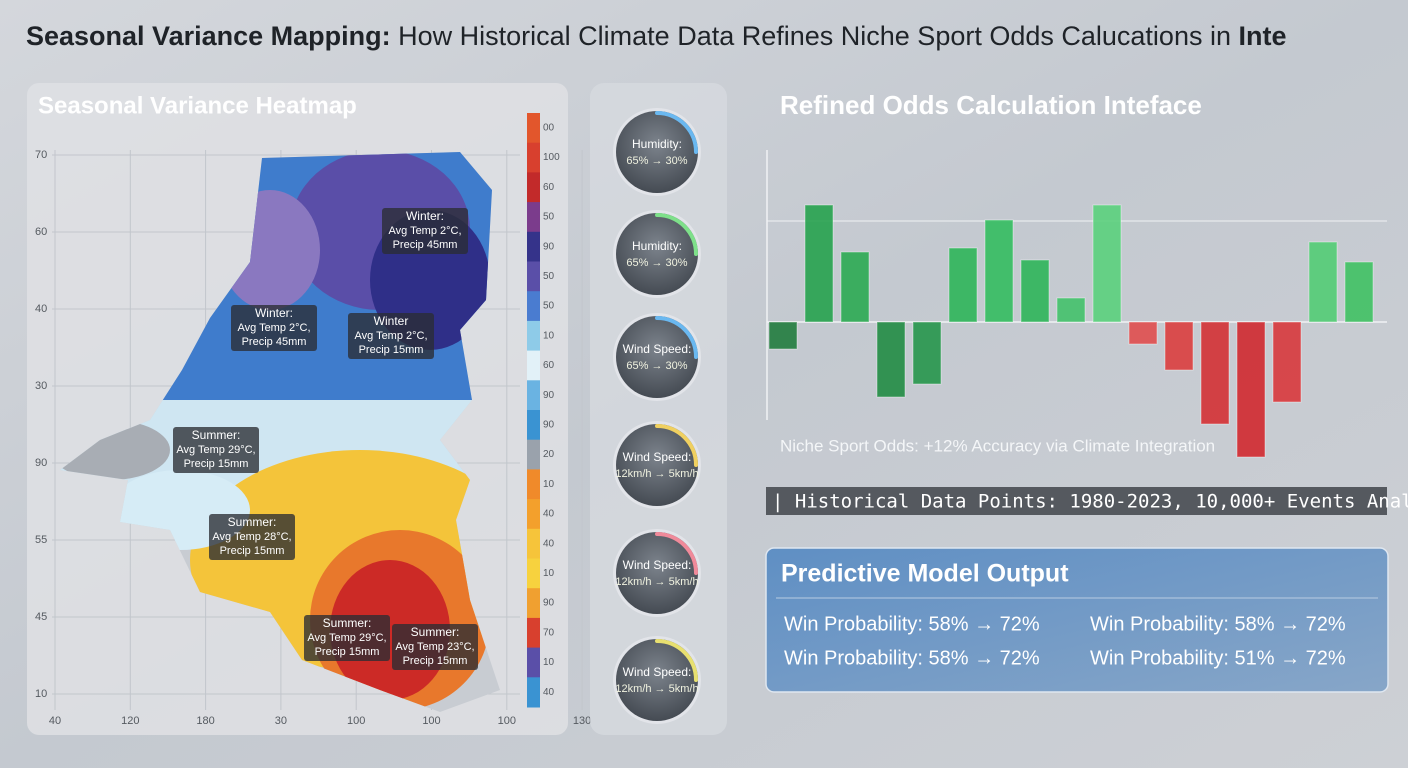 The height and width of the screenshot is (768, 1408). Describe the element at coordinates (925, 574) in the screenshot. I see `card-title: Predictive Model Output` at that location.